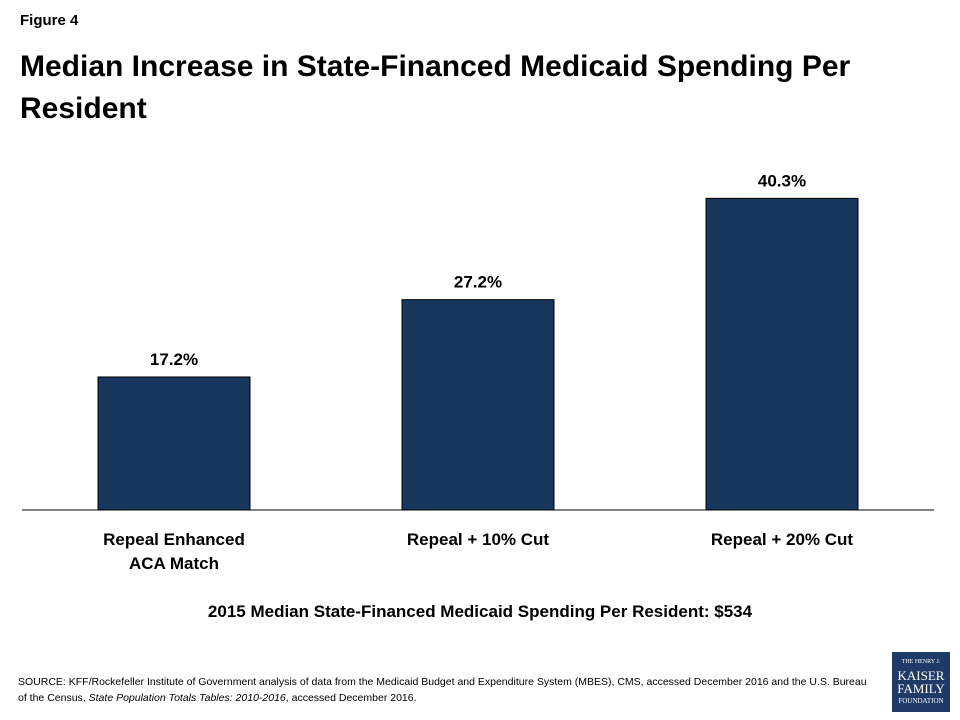 The width and height of the screenshot is (960, 720). What do you see at coordinates (478, 539) in the screenshot?
I see `x-tick-label: Repeal + 10% Cut` at bounding box center [478, 539].